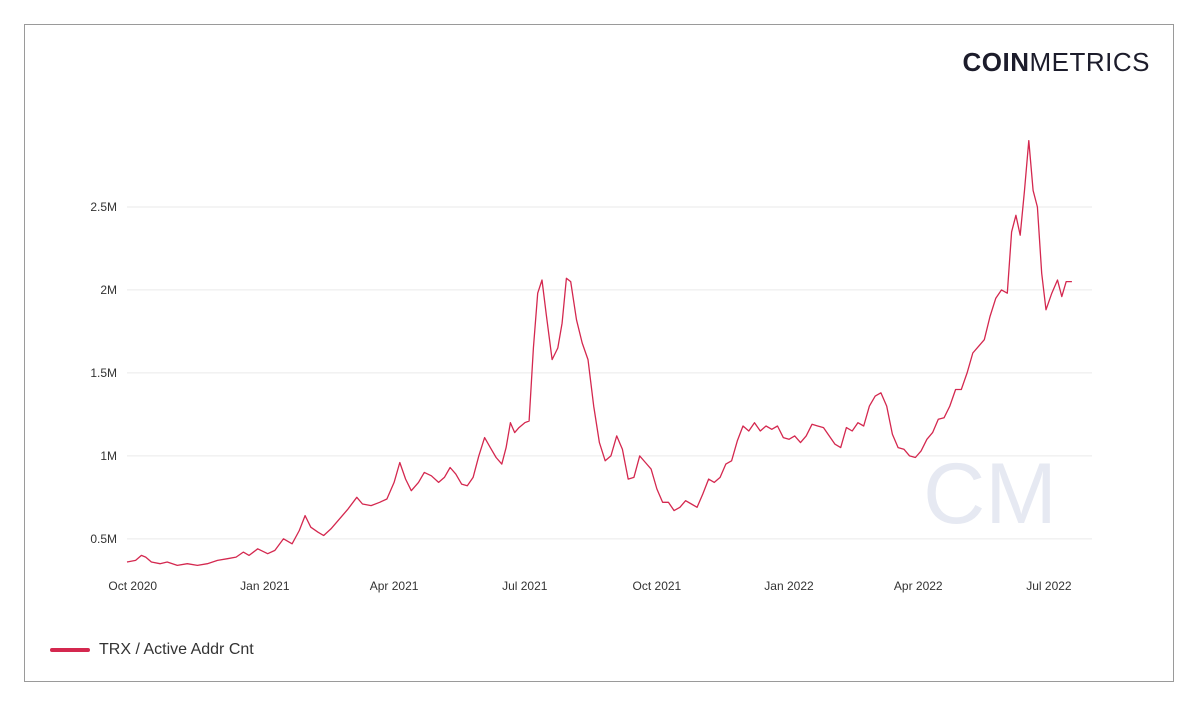  I want to click on x-tick-label: Oct 2021, so click(657, 586).